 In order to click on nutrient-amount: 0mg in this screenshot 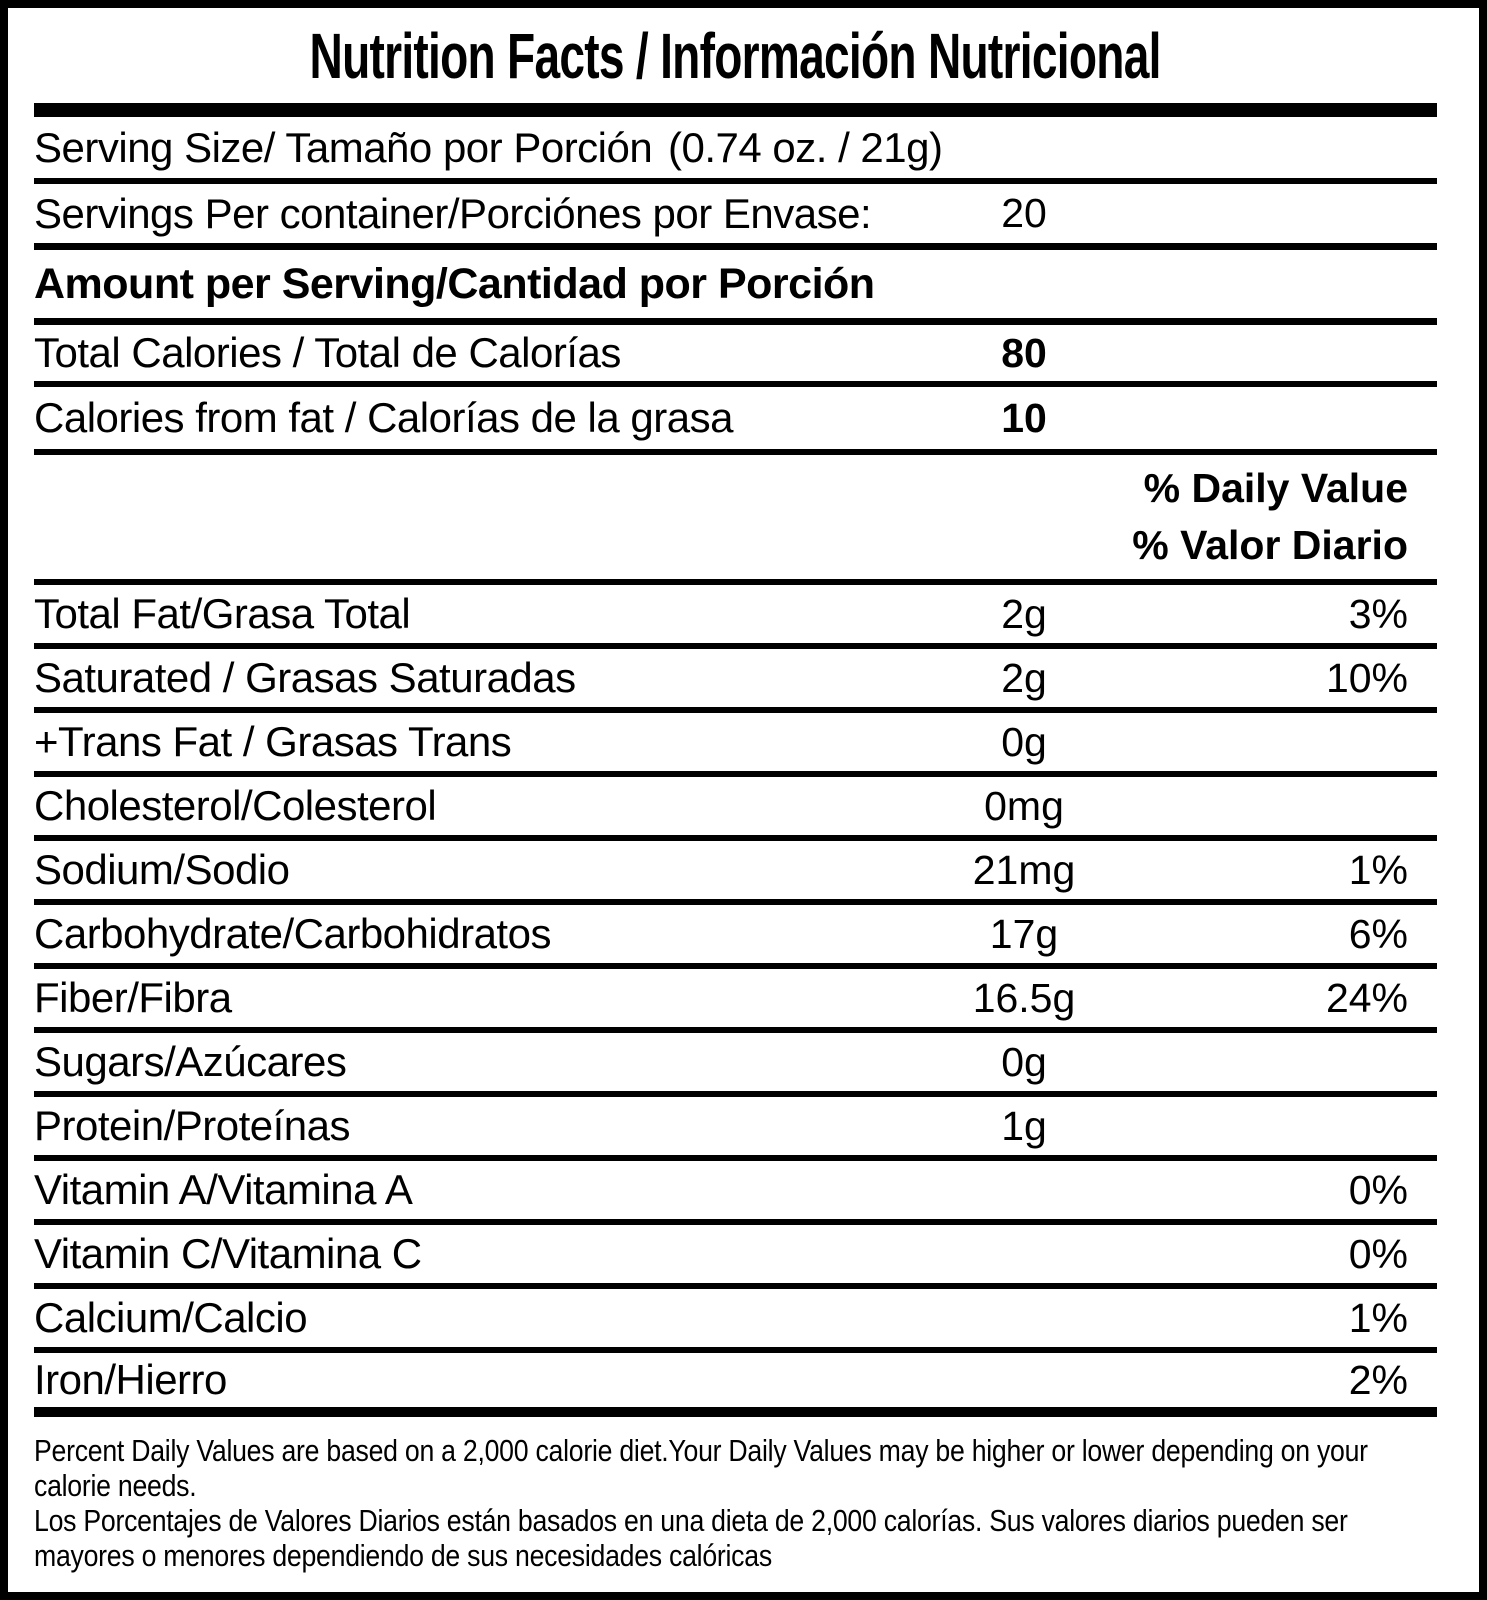, I will do `click(1024, 805)`.